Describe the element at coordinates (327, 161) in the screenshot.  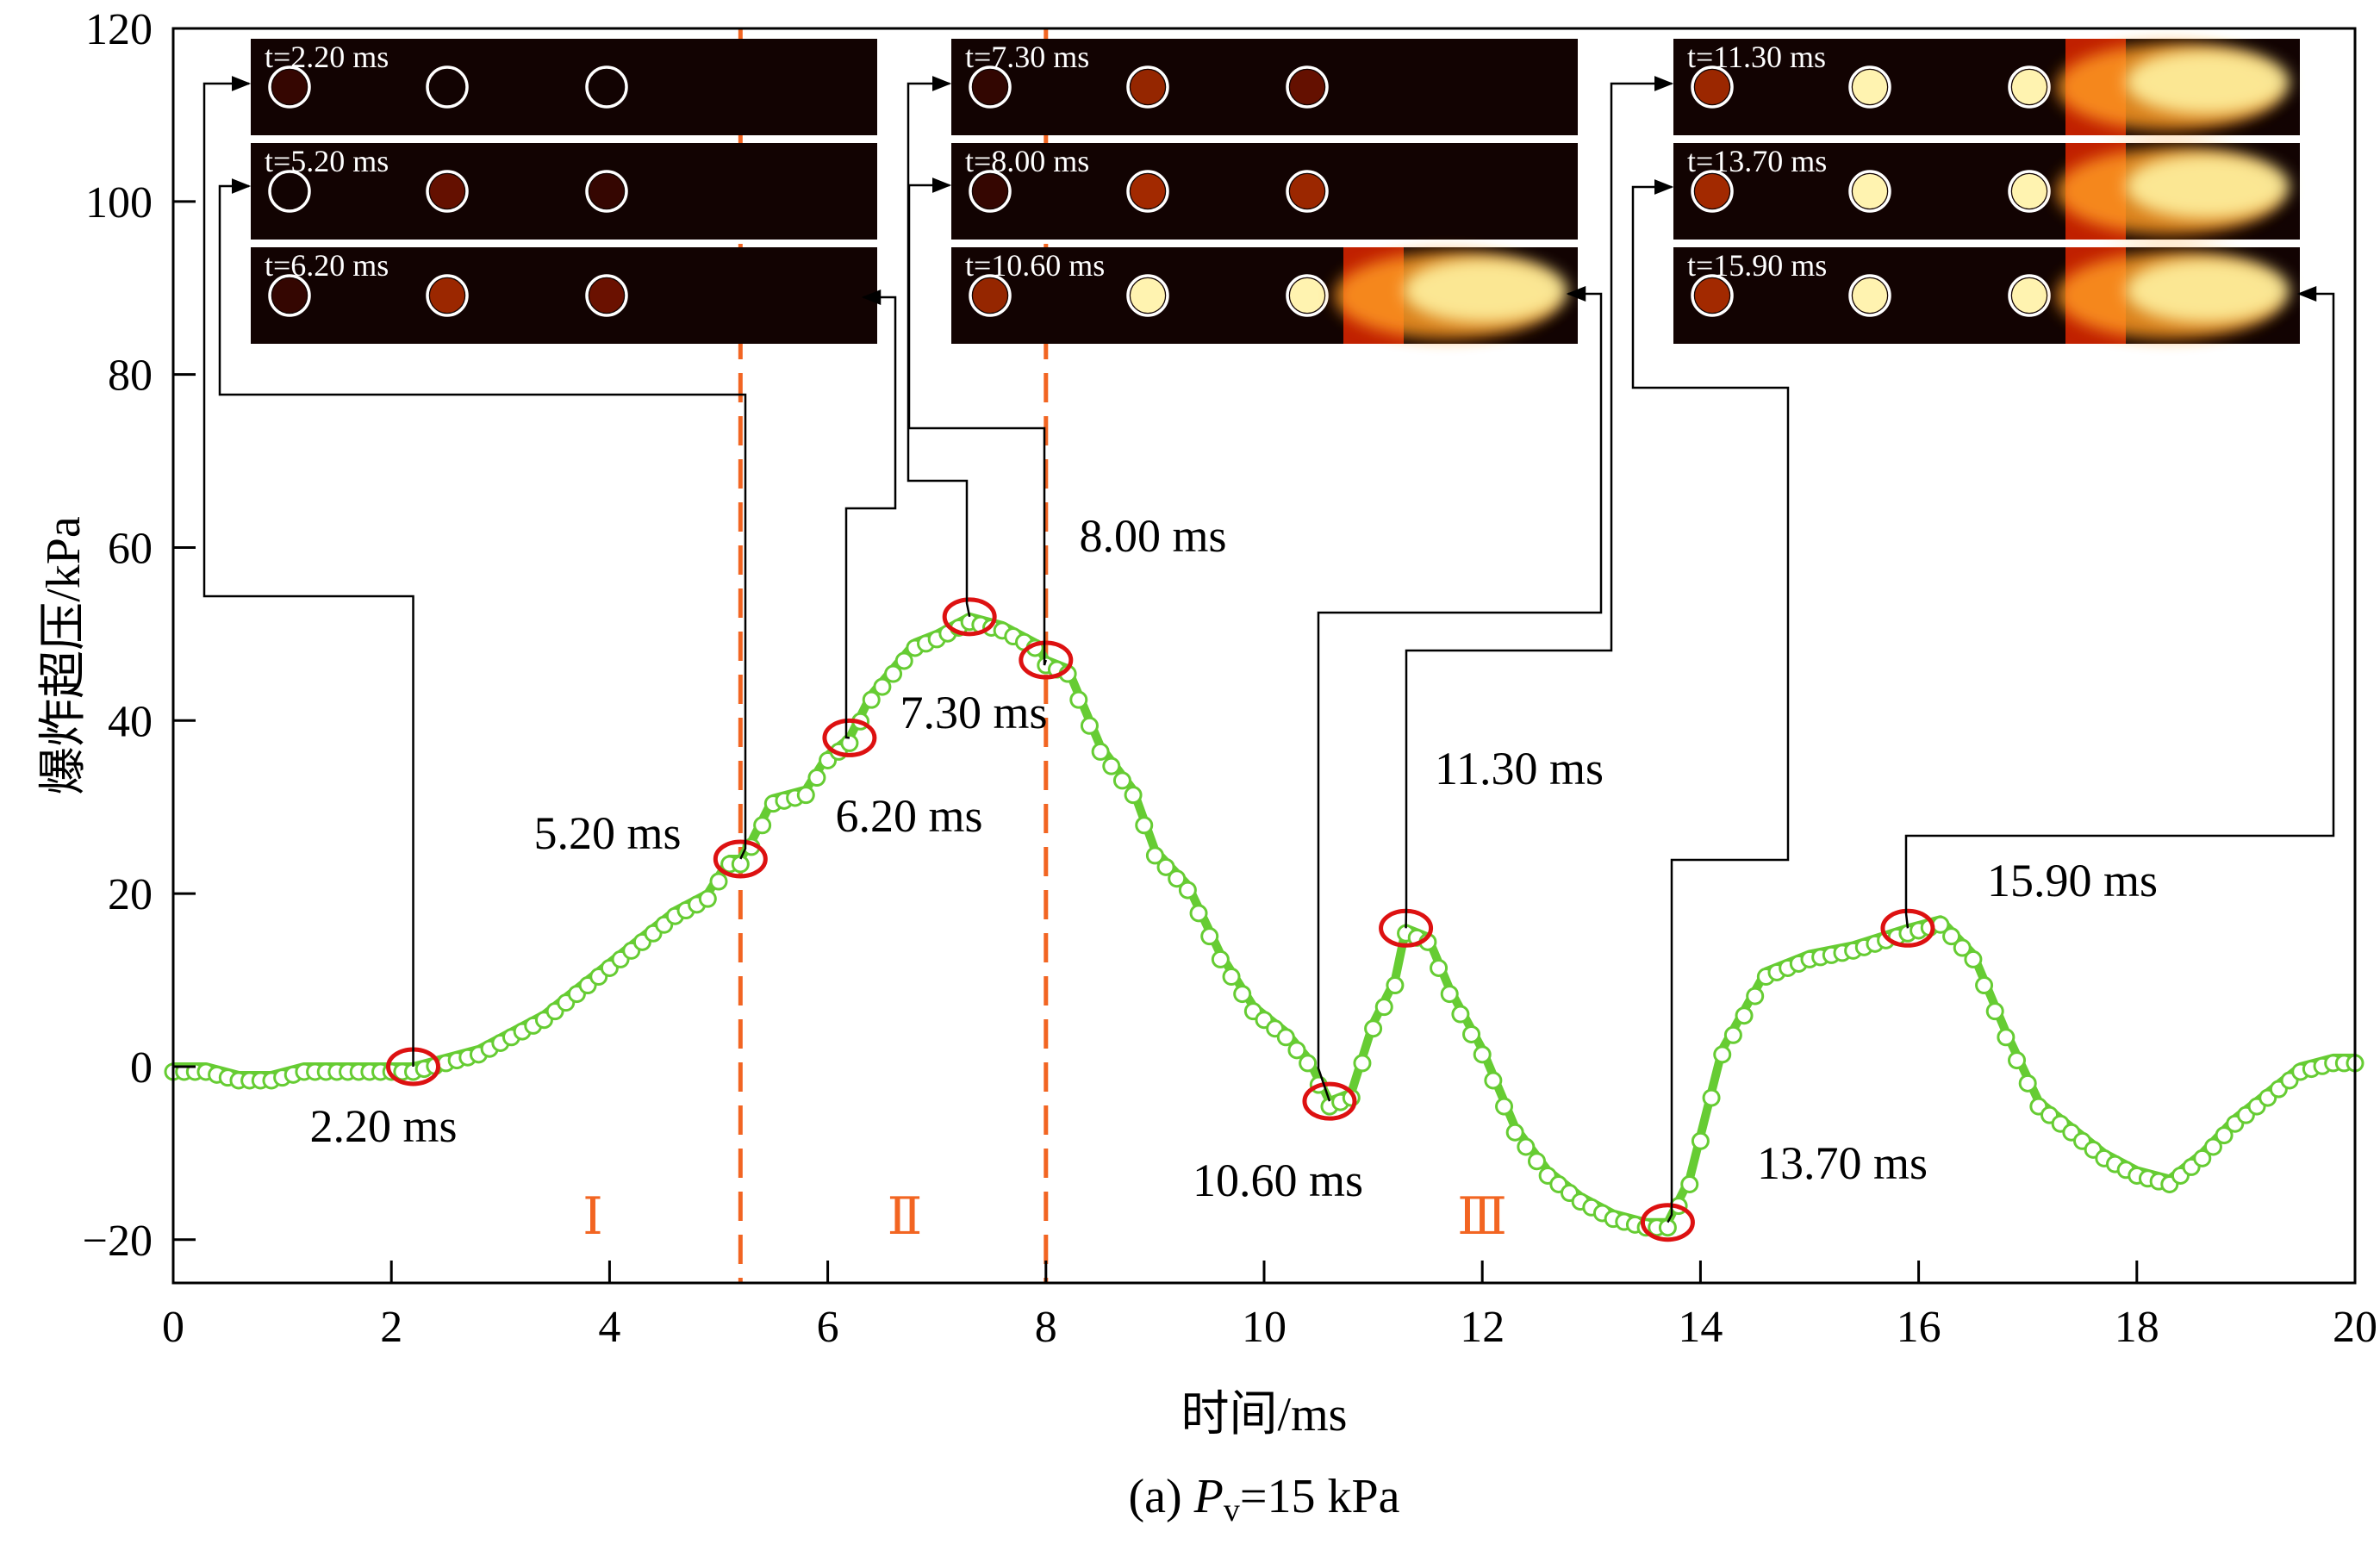
I see `inset-time-label: t=5.20 ms` at that location.